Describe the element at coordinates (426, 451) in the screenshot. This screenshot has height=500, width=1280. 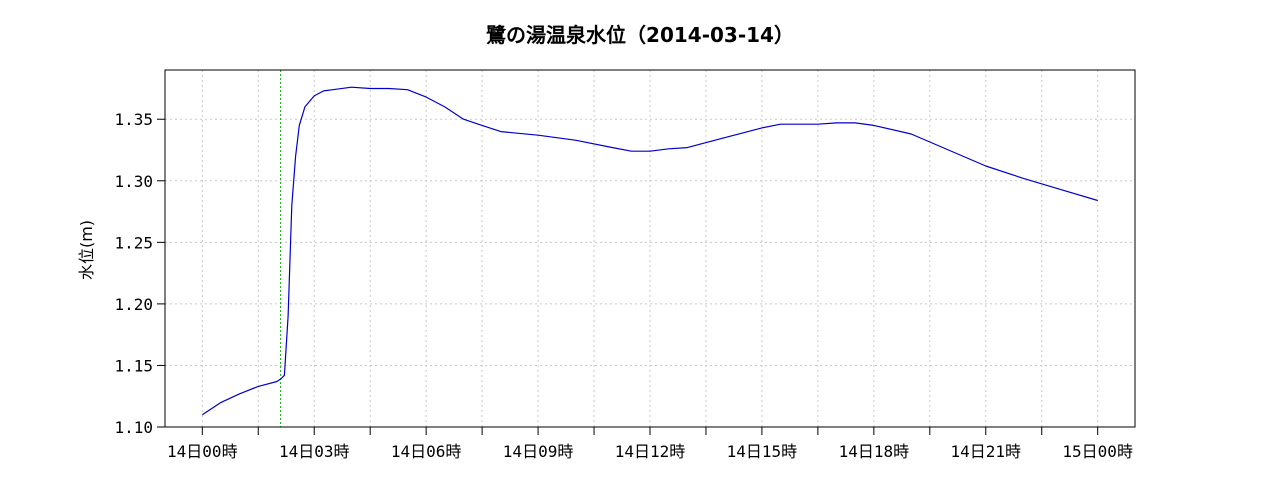
I see `x-tick-label: 14日06時` at that location.